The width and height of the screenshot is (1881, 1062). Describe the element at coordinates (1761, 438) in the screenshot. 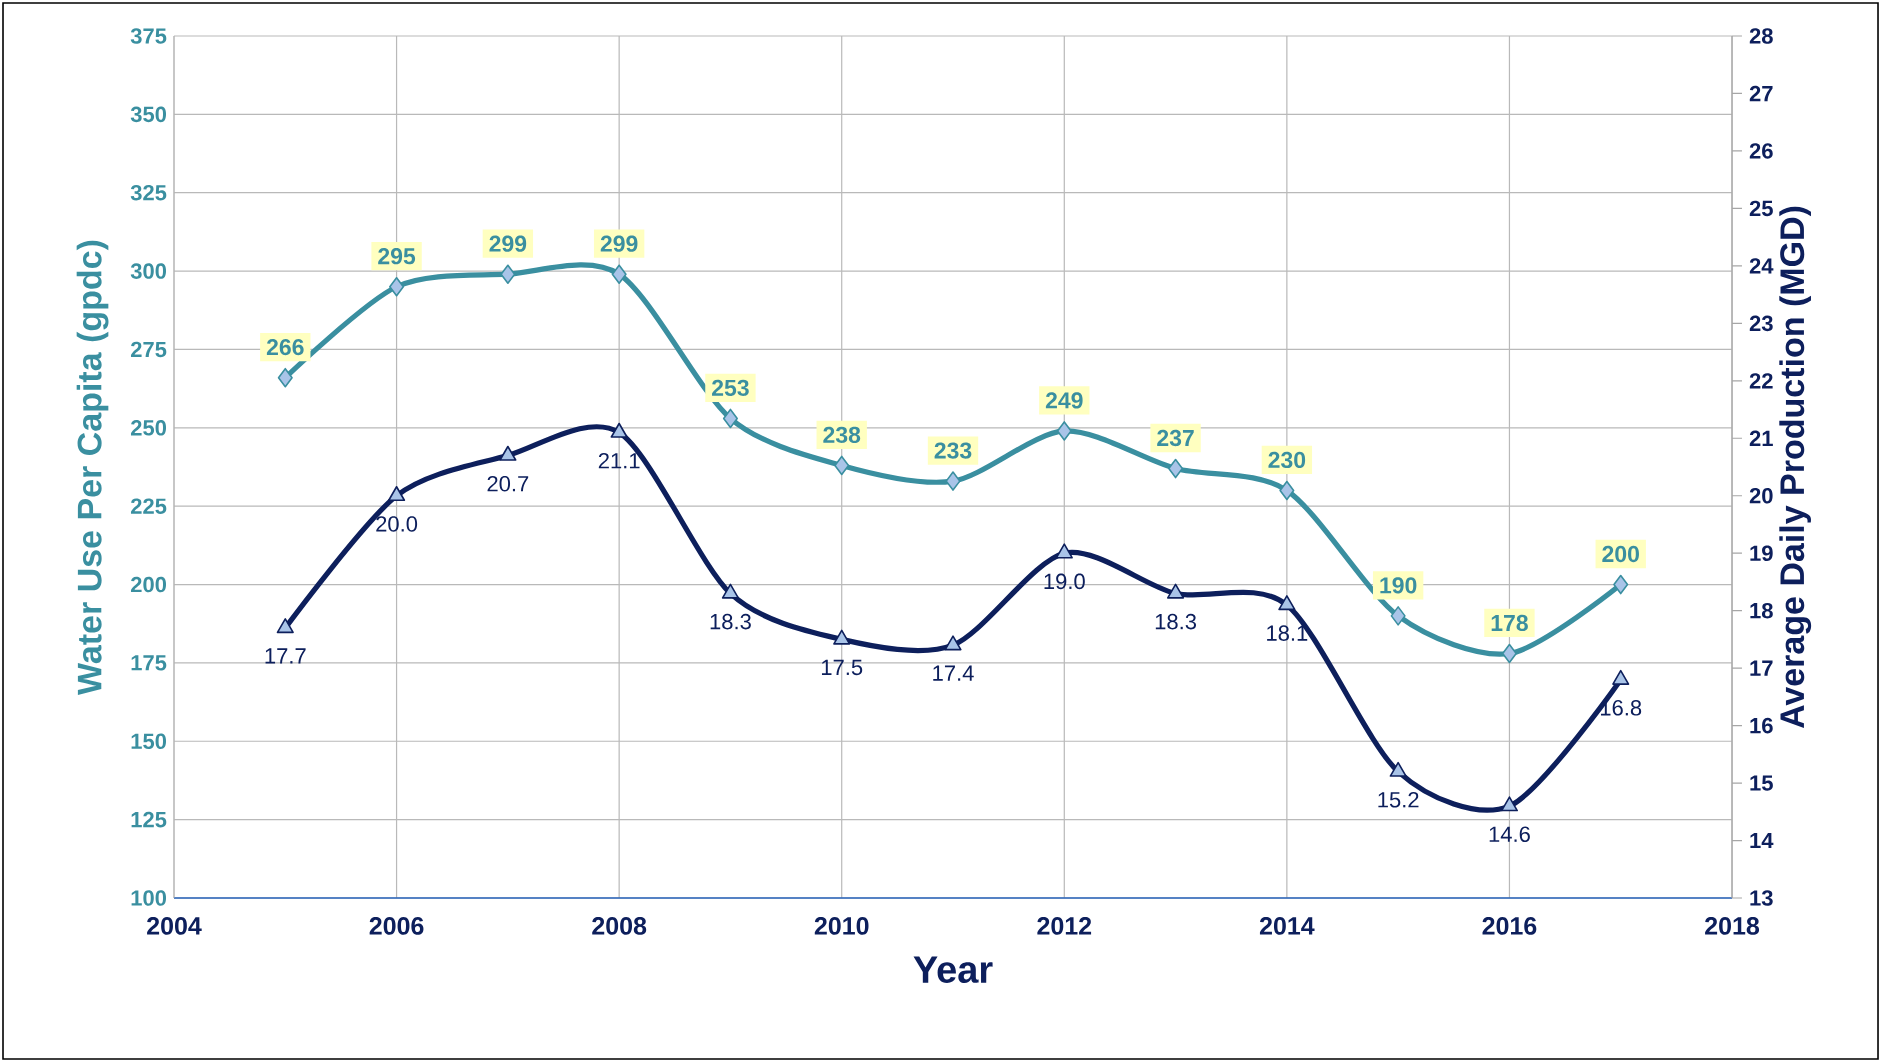

I see `y2-tick-label: 21` at that location.